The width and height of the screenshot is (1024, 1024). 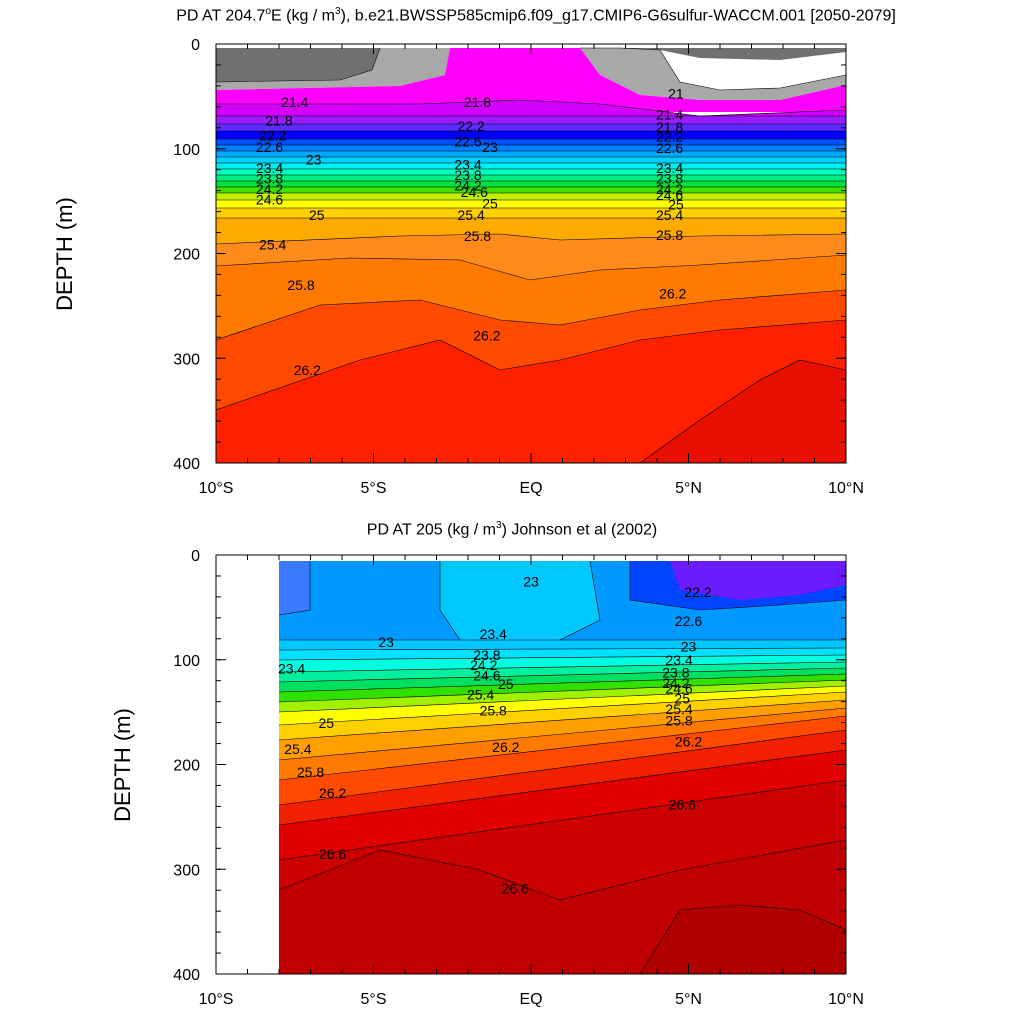 What do you see at coordinates (688, 621) in the screenshot?
I see `bottom-contour-label: 22.6` at bounding box center [688, 621].